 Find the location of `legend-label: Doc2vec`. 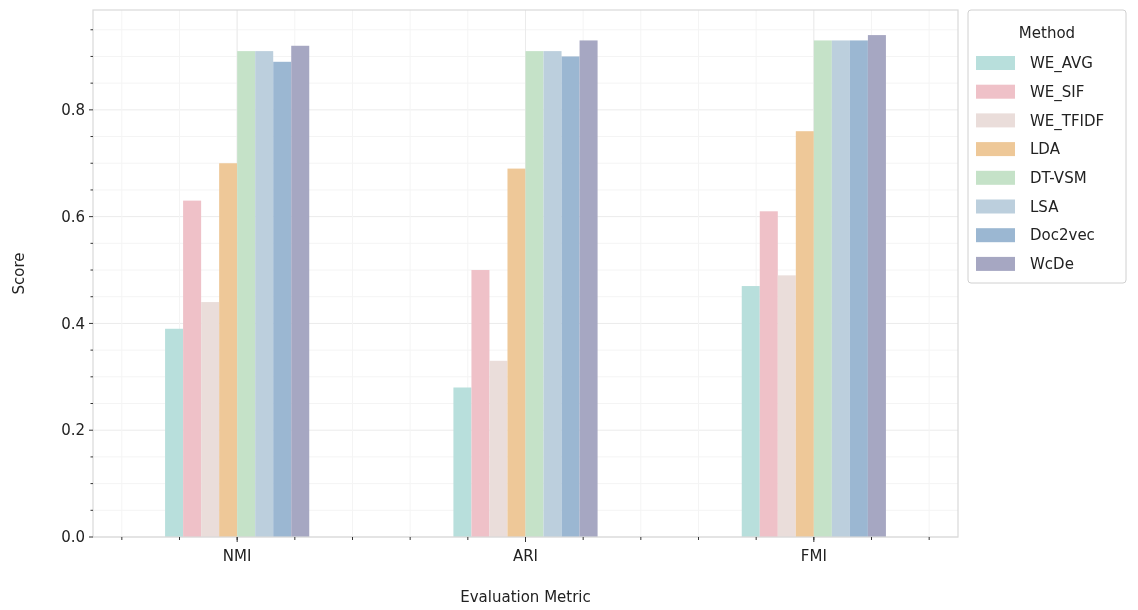

legend-label: Doc2vec is located at coordinates (1062, 235).